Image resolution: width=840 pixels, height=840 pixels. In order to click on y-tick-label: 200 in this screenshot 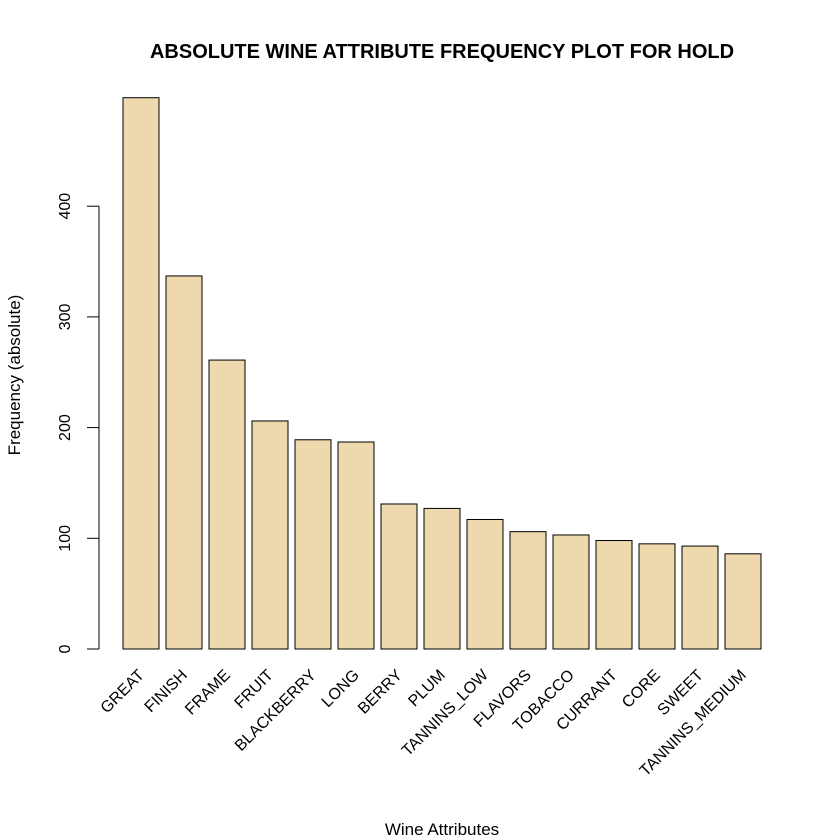, I will do `click(65, 427)`.